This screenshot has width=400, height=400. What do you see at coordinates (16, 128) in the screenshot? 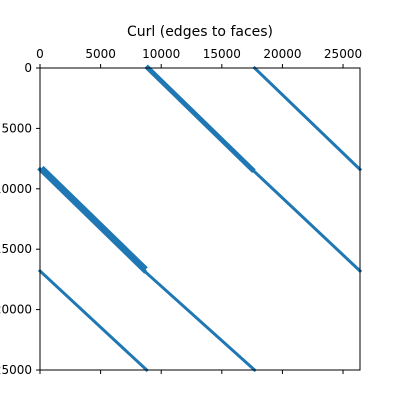
I see `y-tick-label: 5000` at bounding box center [16, 128].